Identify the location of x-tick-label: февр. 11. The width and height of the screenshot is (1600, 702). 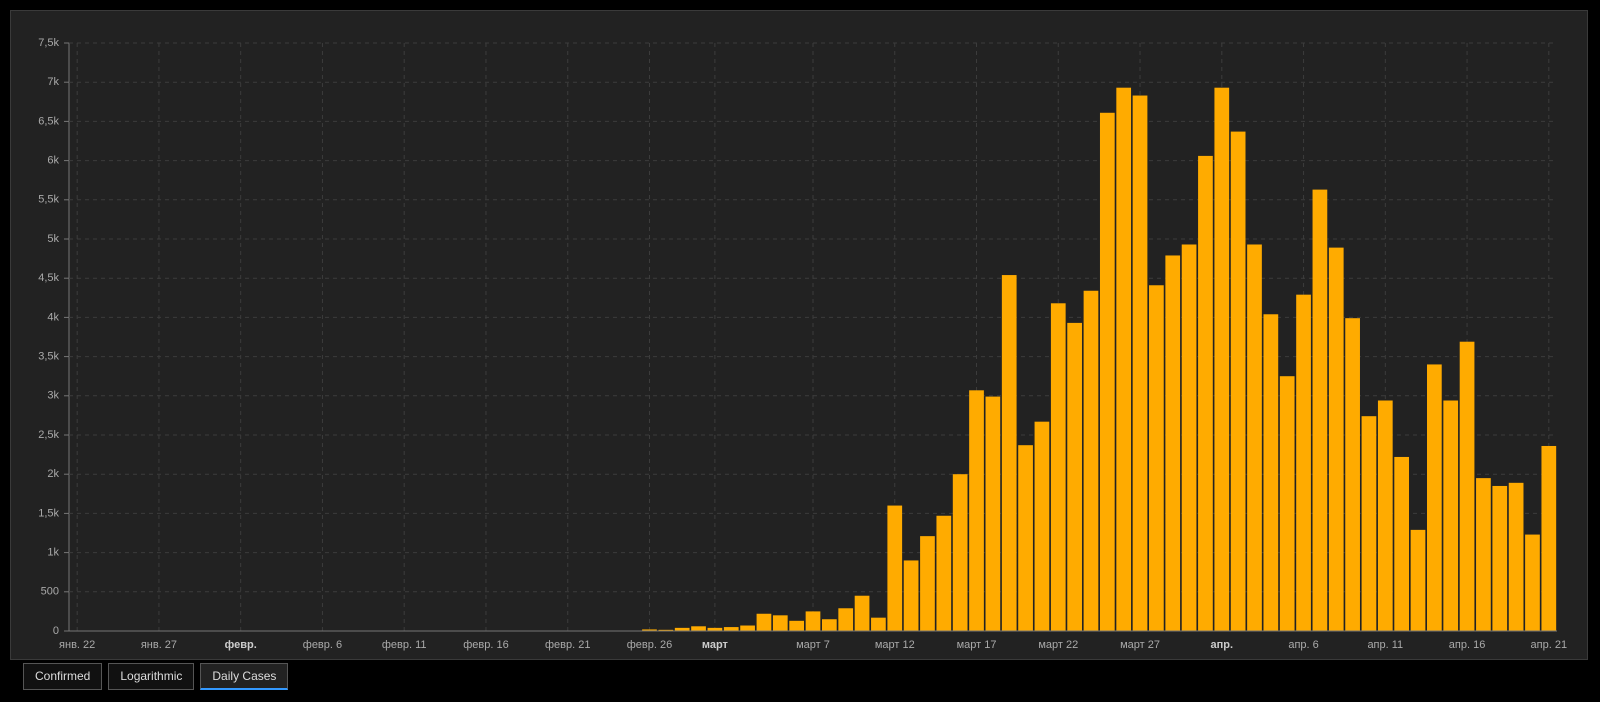
(404, 645).